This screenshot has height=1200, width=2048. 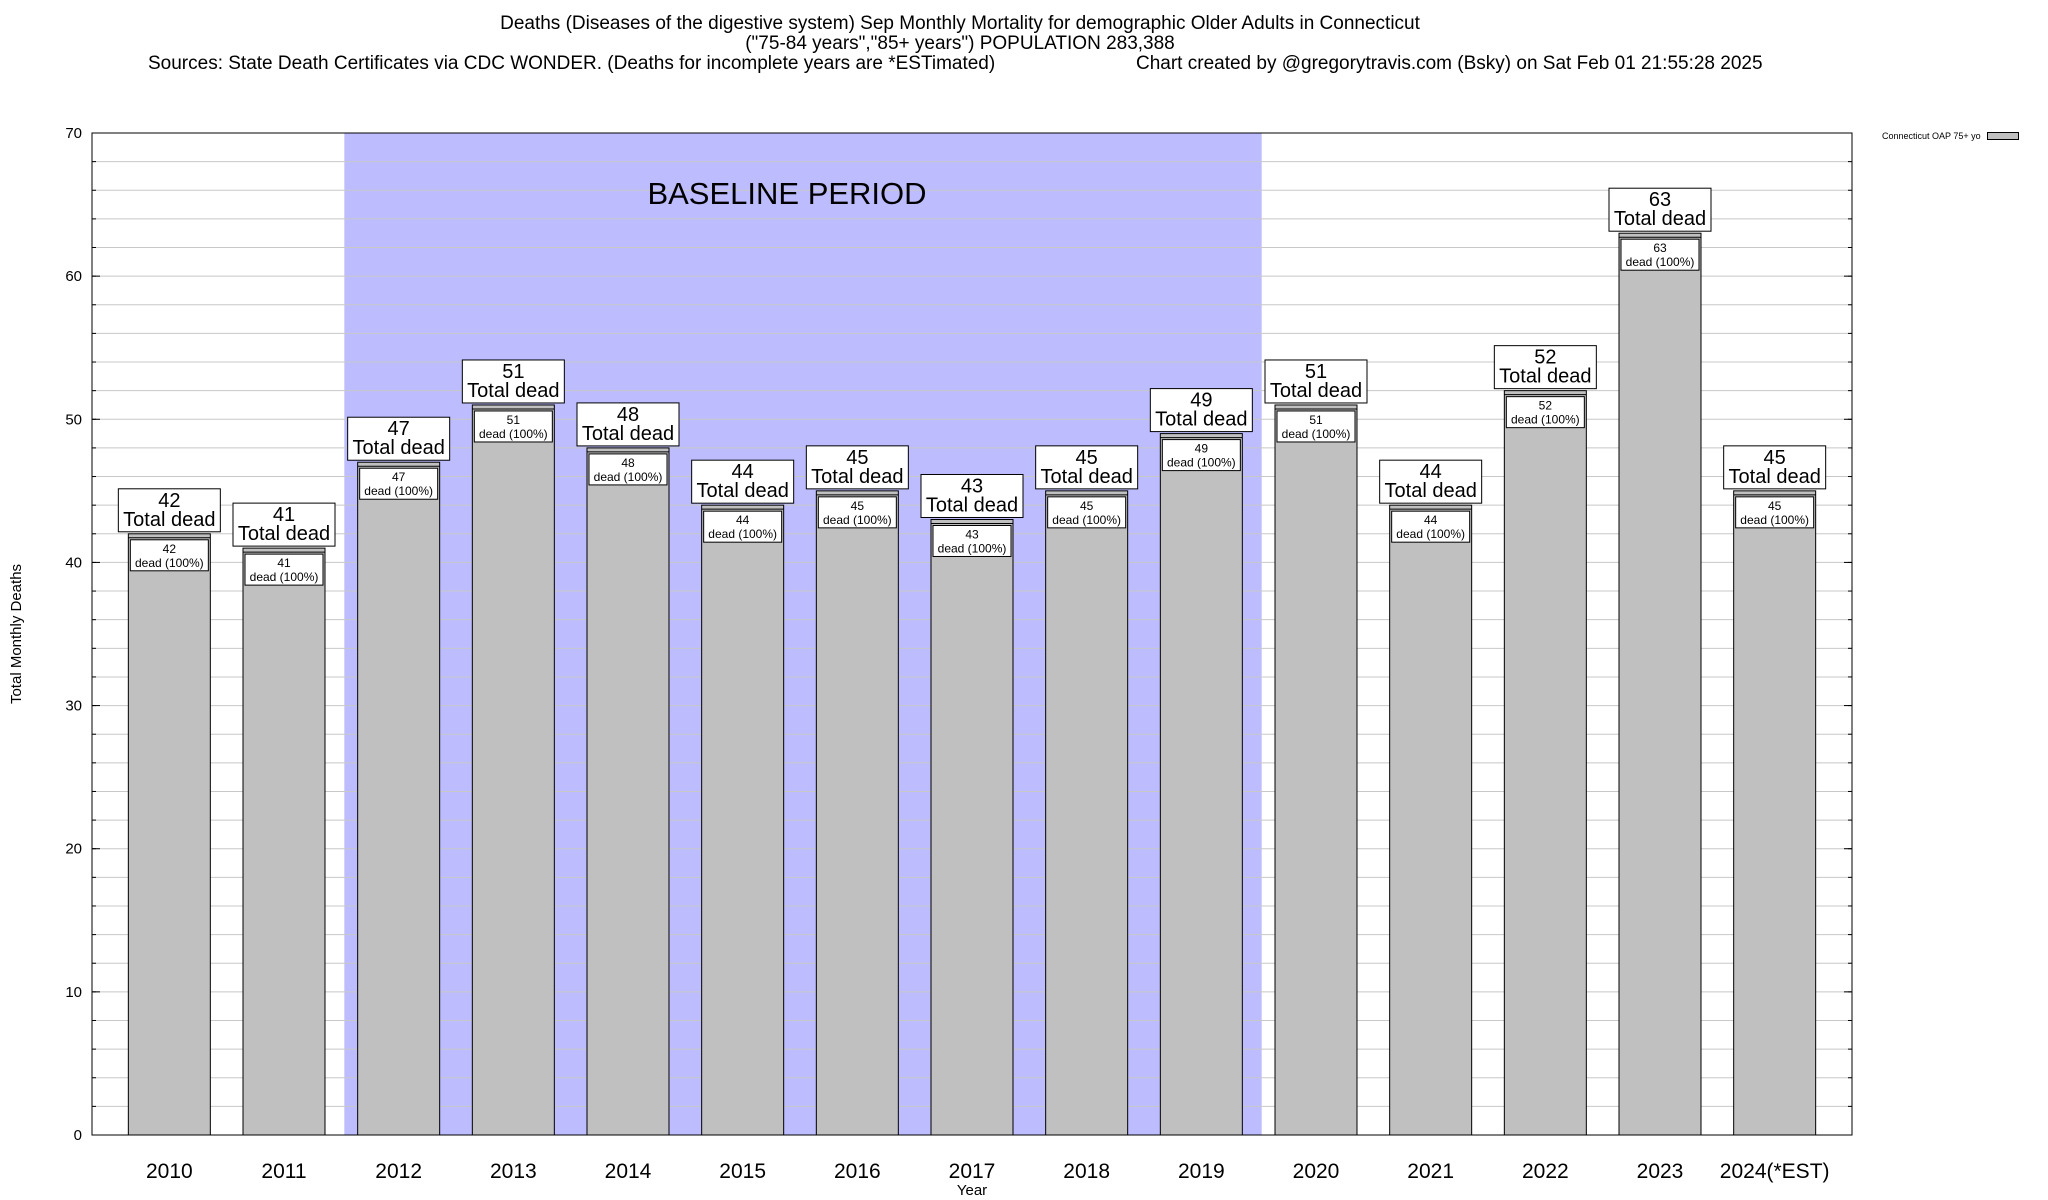 I want to click on bar-inner-value: 52, so click(x=1546, y=406).